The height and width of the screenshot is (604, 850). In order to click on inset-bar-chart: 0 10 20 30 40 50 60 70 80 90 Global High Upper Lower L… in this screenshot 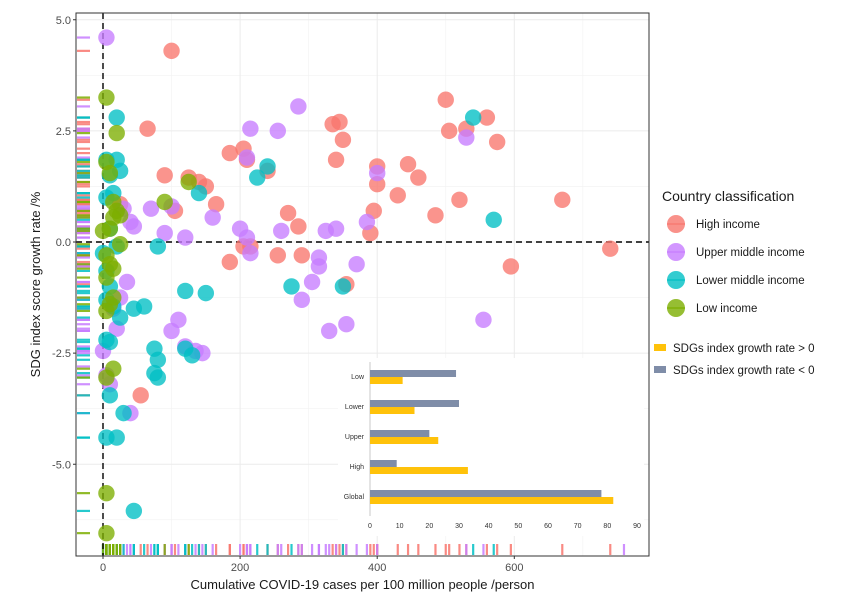, I will do `click(491, 447)`.